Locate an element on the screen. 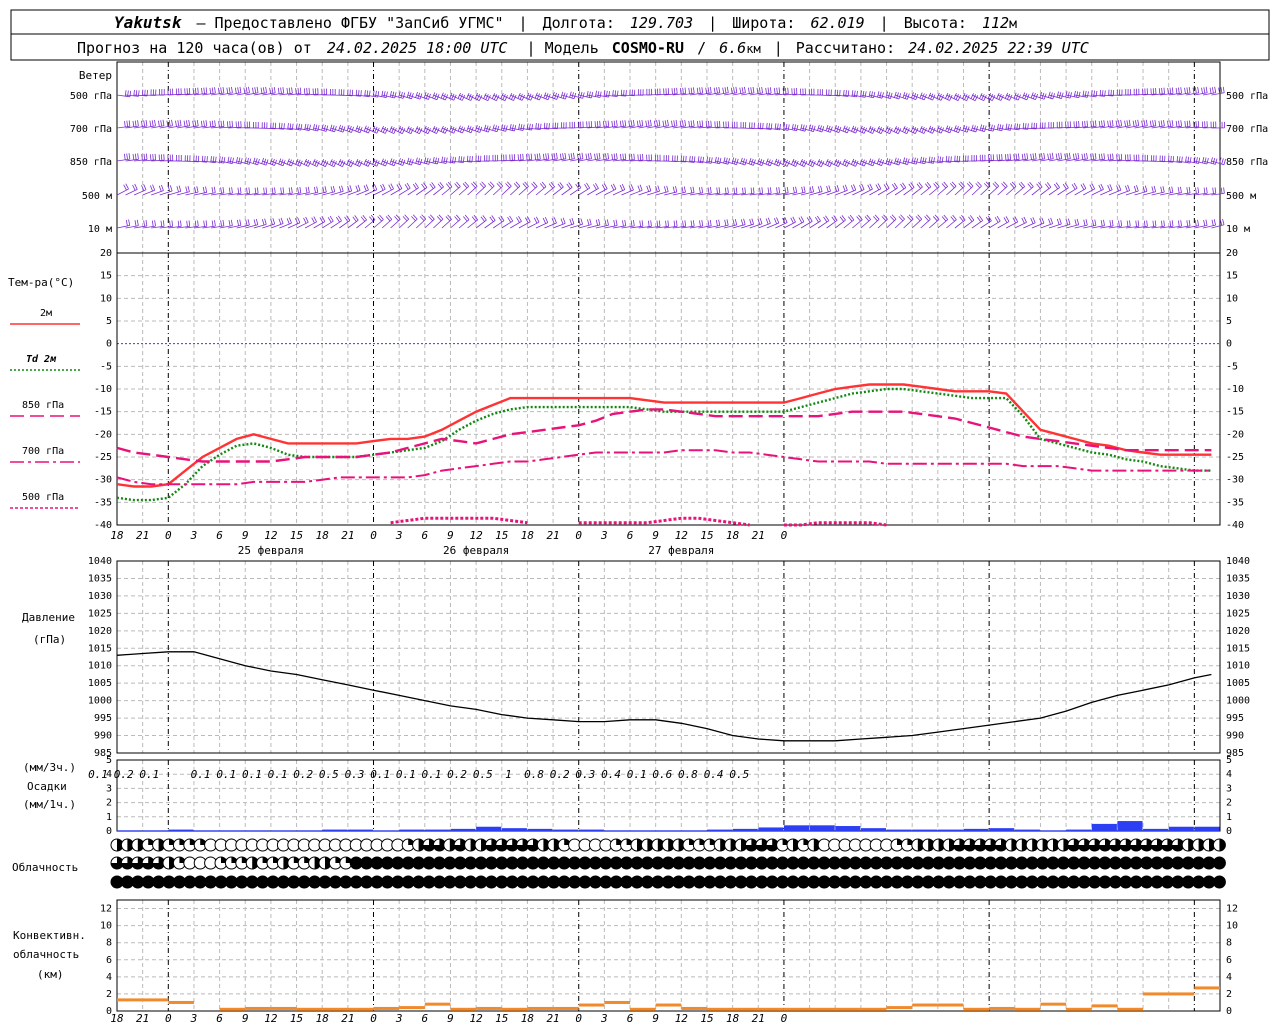 Image resolution: width=1280 pixels, height=1024 pixels. convective-bar is located at coordinates (1002, 1008).